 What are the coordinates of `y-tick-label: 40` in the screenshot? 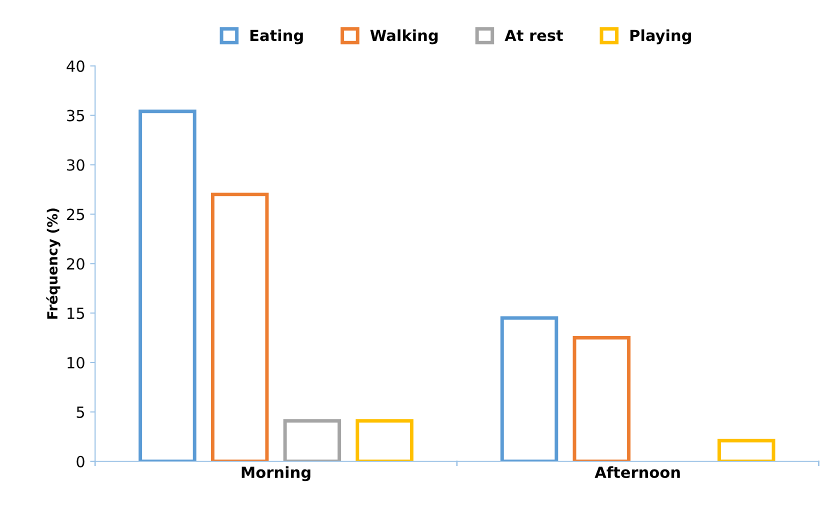 It's located at (75, 66).